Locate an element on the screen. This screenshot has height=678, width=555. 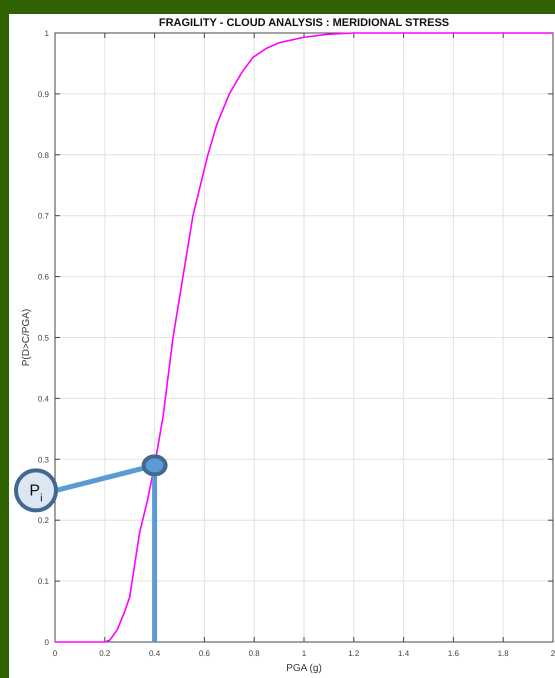
x-tick-label: 1.8 is located at coordinates (504, 653).